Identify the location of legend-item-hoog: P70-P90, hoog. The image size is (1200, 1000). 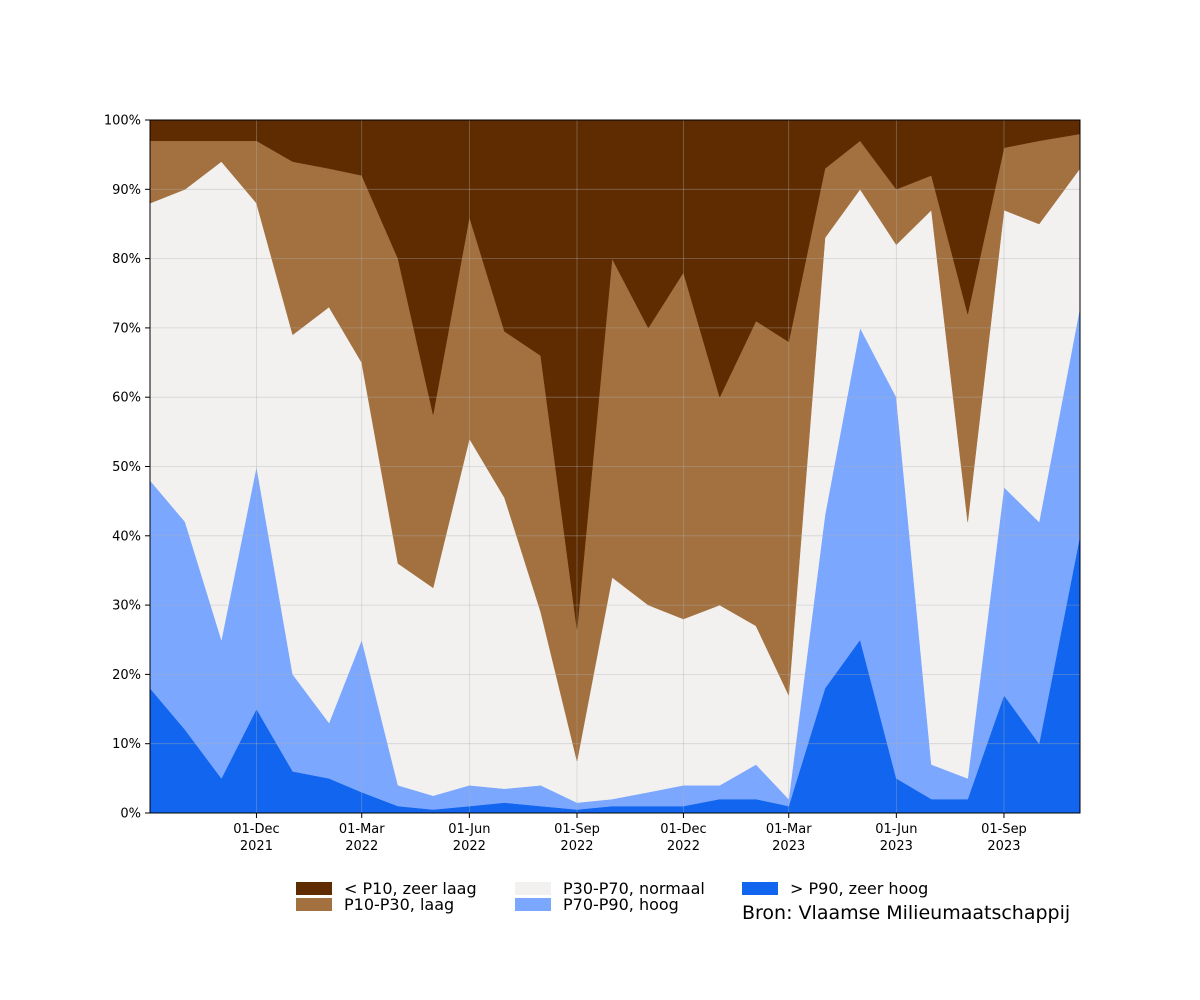
(597, 904).